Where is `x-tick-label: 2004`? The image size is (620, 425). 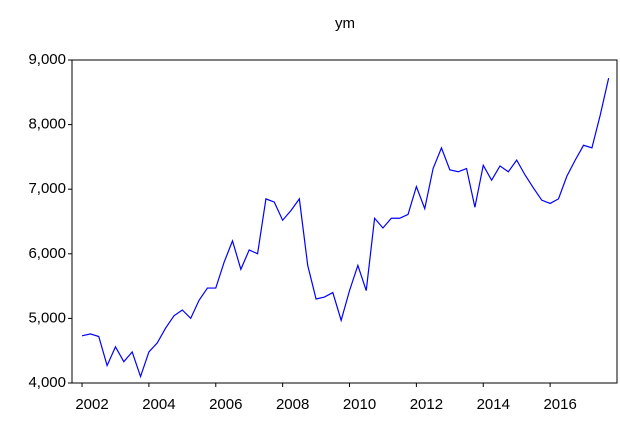 x-tick-label: 2004 is located at coordinates (158, 404).